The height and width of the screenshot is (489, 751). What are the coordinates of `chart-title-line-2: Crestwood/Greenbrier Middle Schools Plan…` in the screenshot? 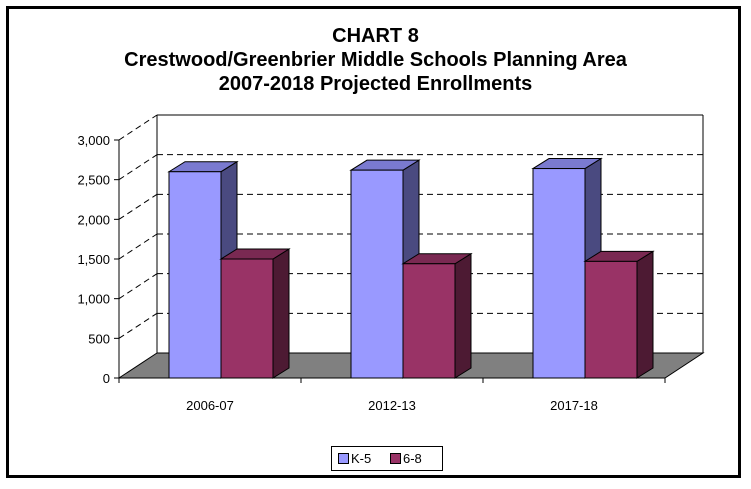 It's located at (375, 60).